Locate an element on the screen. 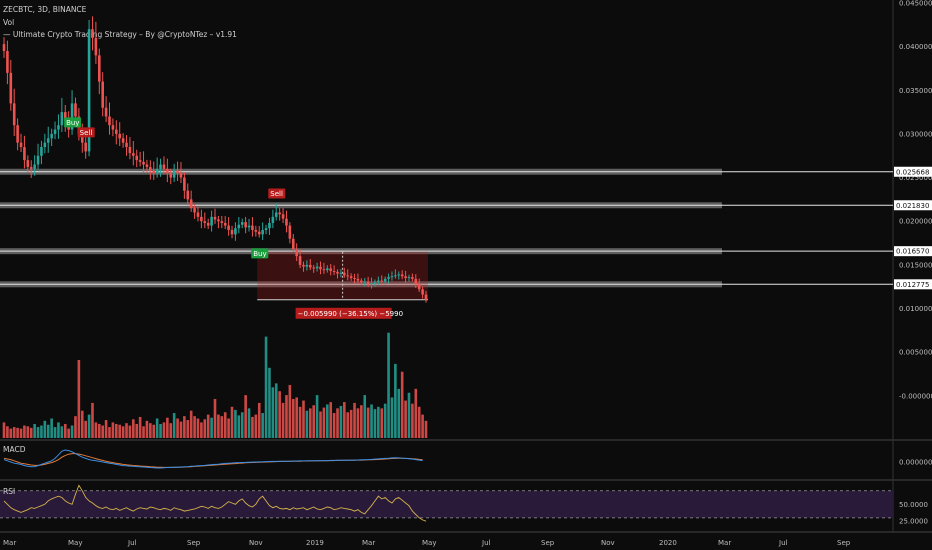 The width and height of the screenshot is (932, 550). level-price-label: 0.016570 is located at coordinates (912, 252).